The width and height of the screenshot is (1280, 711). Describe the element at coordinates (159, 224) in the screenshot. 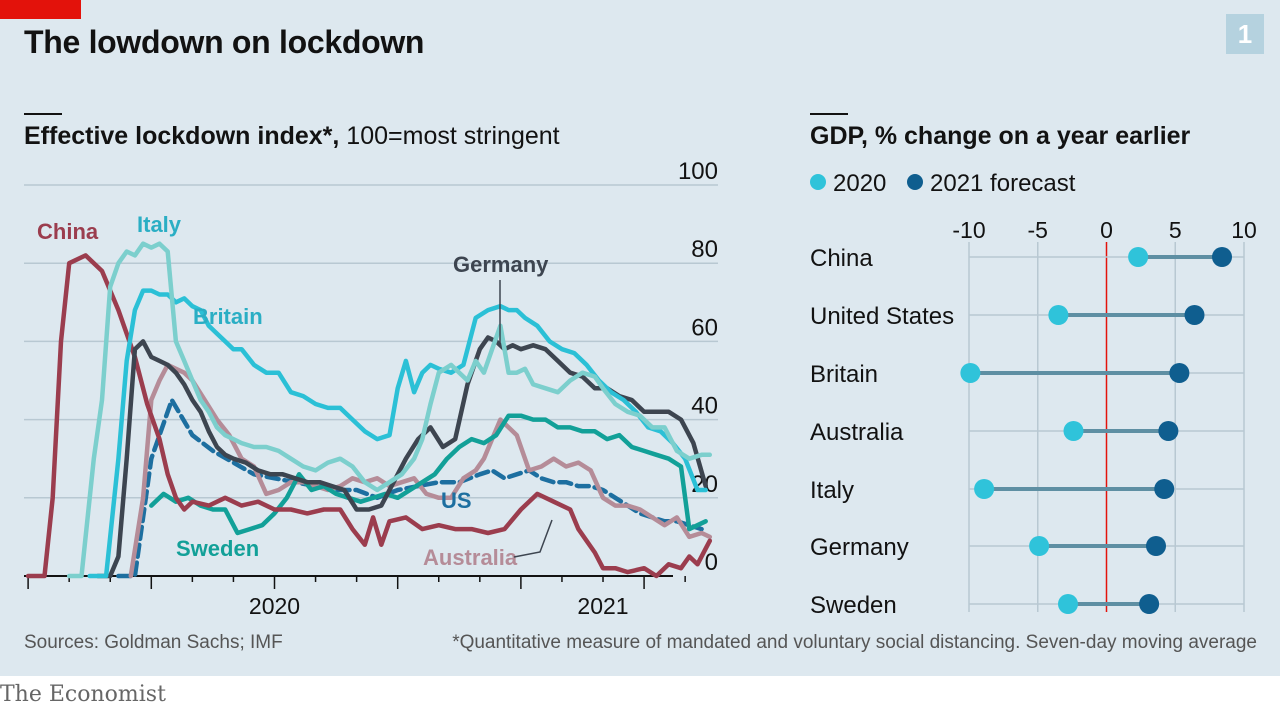

I see `series-label-italy: Italy` at that location.